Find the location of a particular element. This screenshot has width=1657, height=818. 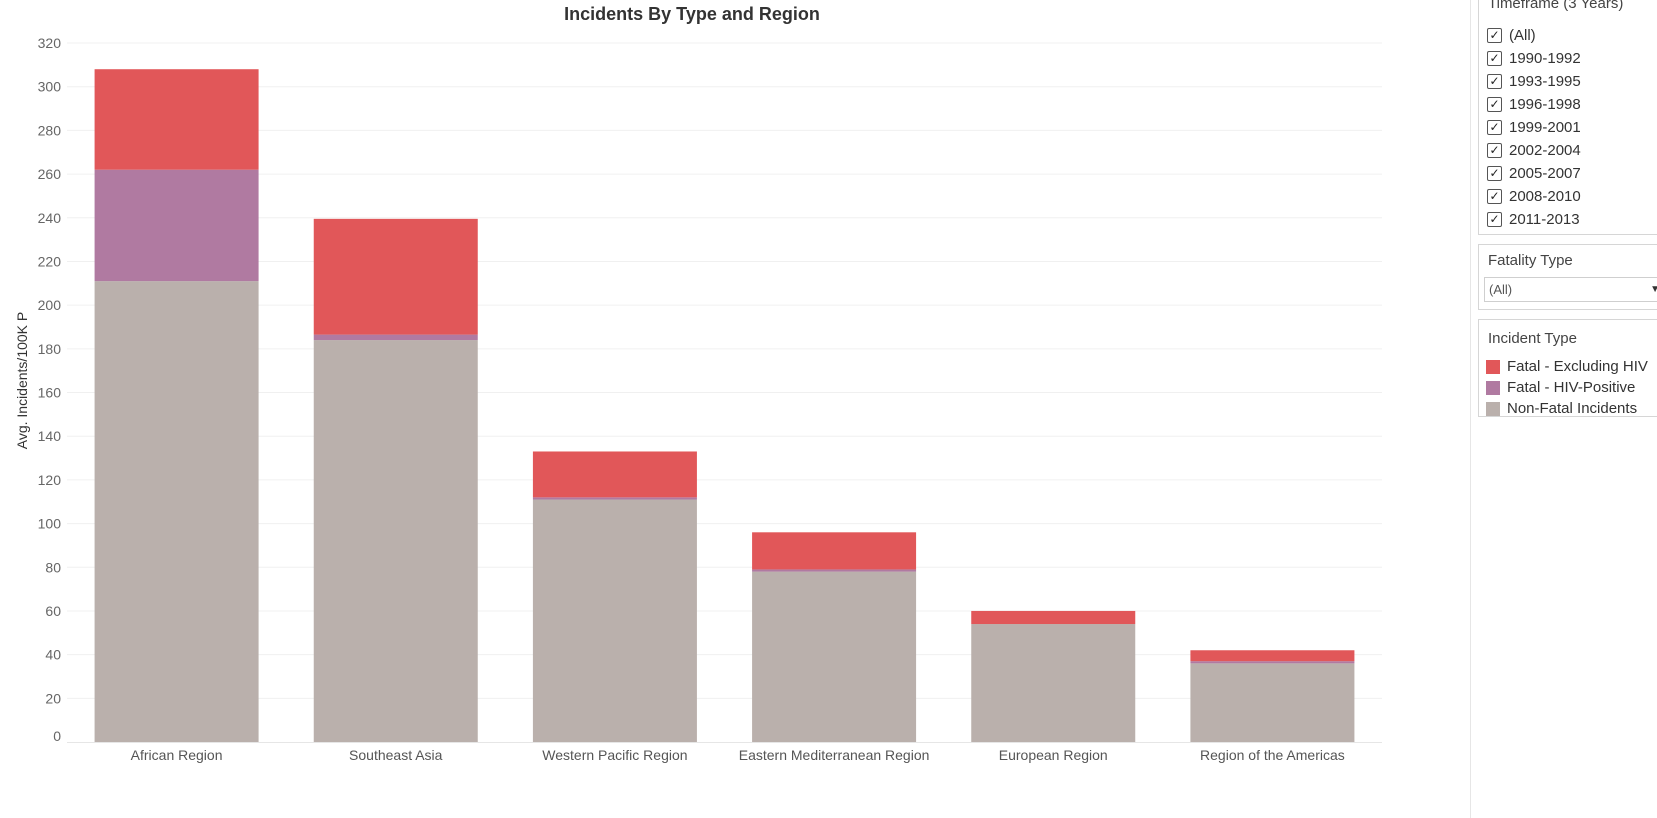

y-tick-label: 20 is located at coordinates (53, 698).